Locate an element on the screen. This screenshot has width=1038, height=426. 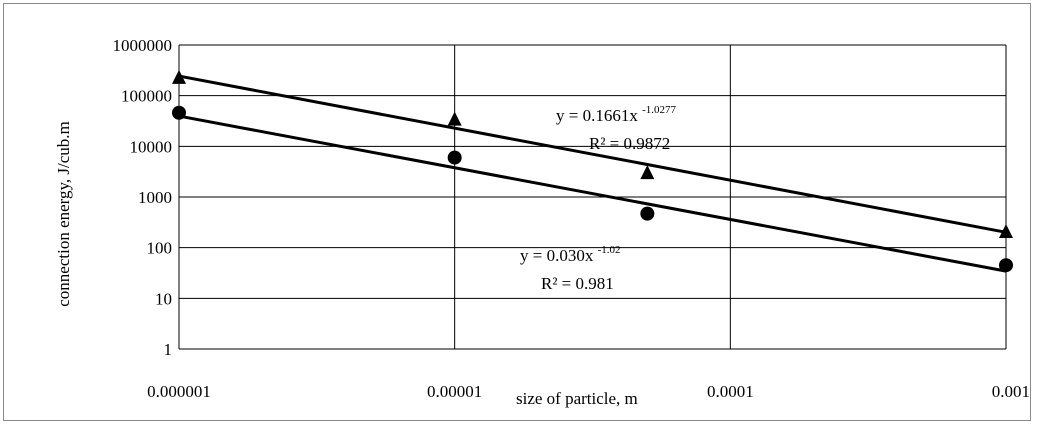
equation-exponent: -1.0277 is located at coordinates (659, 110).